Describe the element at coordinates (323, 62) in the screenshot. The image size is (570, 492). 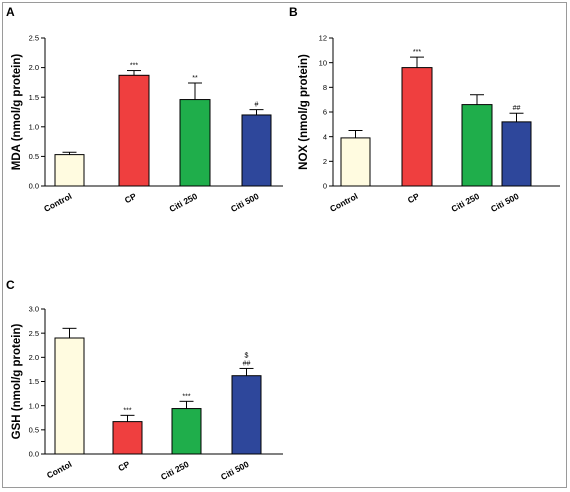
I see `y-tick-label: 10` at that location.